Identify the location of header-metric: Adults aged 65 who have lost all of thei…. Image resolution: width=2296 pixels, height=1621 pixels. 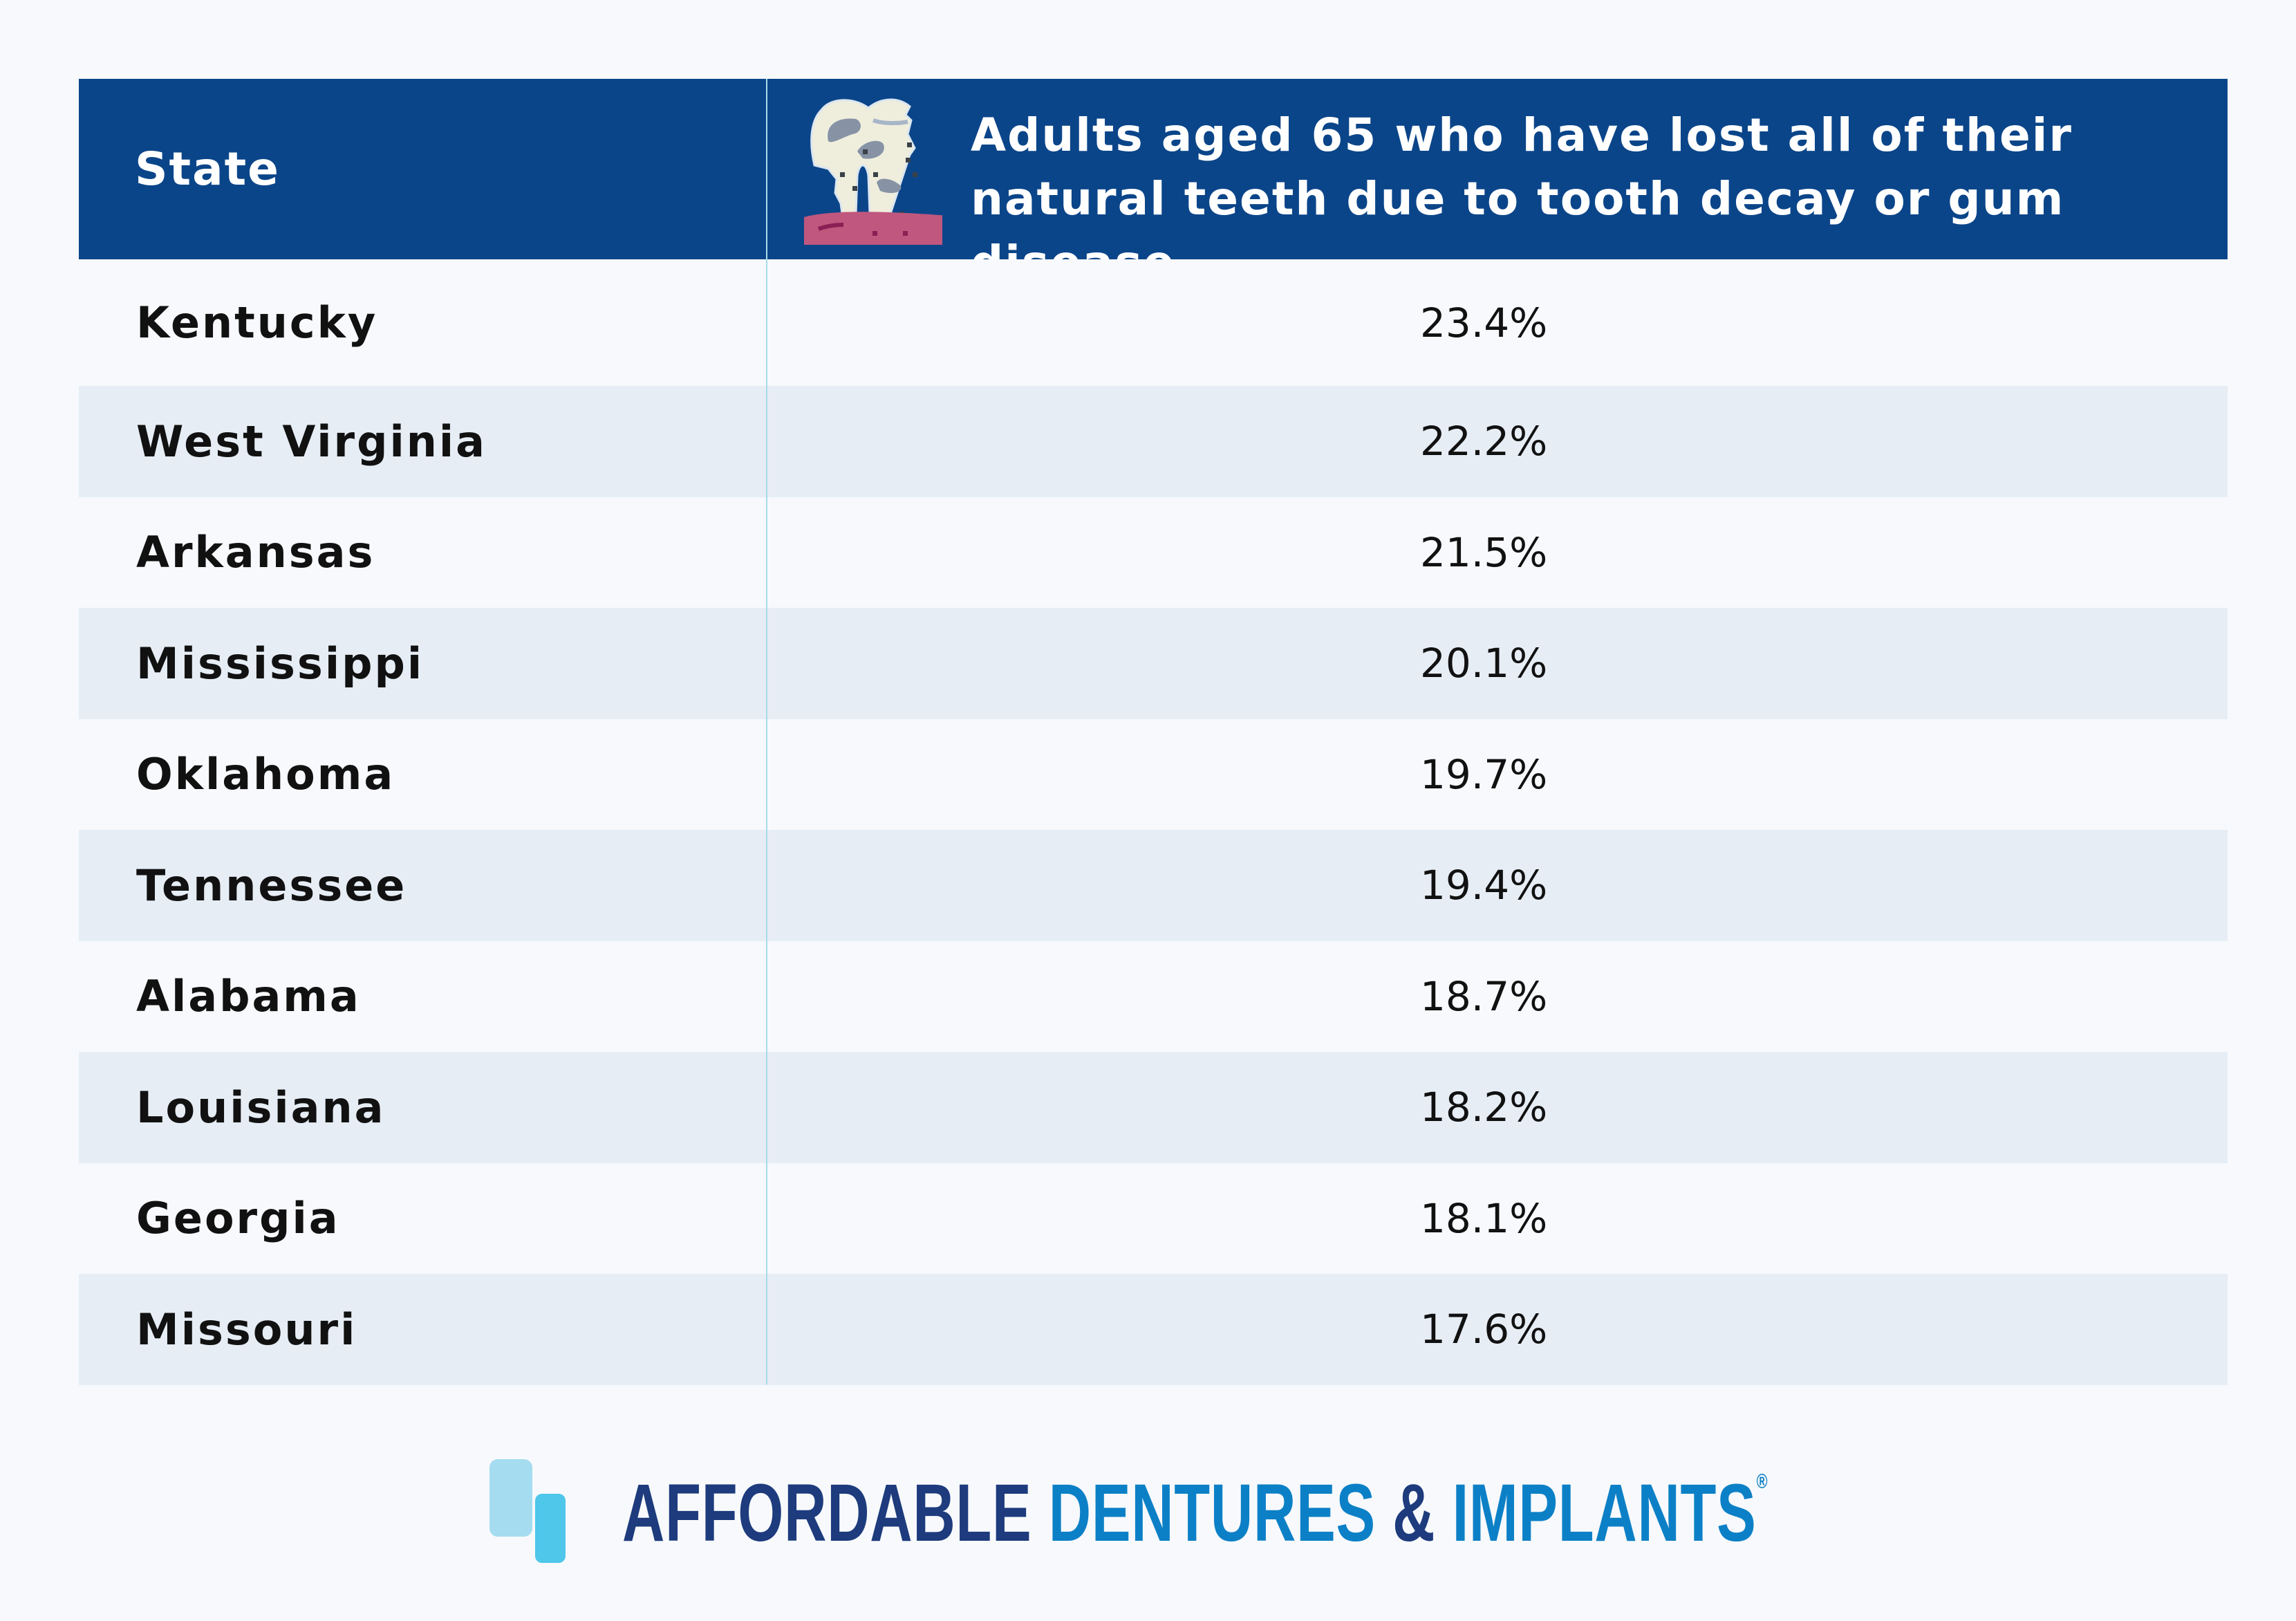
(1522, 199).